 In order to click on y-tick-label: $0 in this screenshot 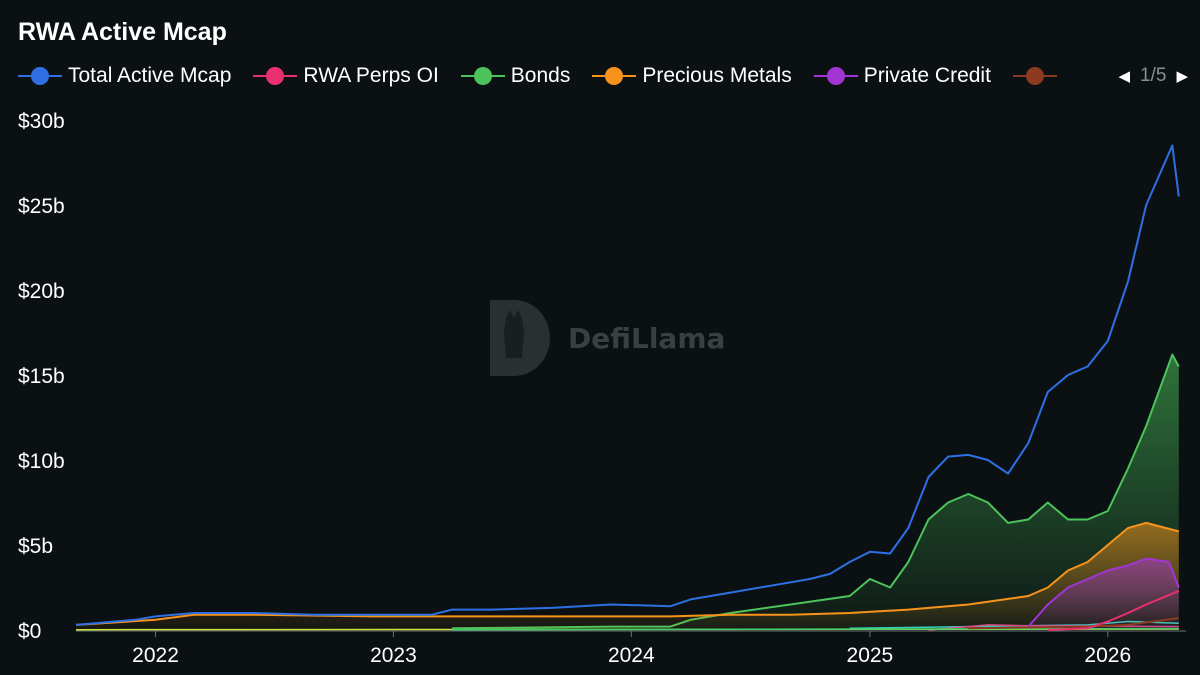, I will do `click(29, 631)`.